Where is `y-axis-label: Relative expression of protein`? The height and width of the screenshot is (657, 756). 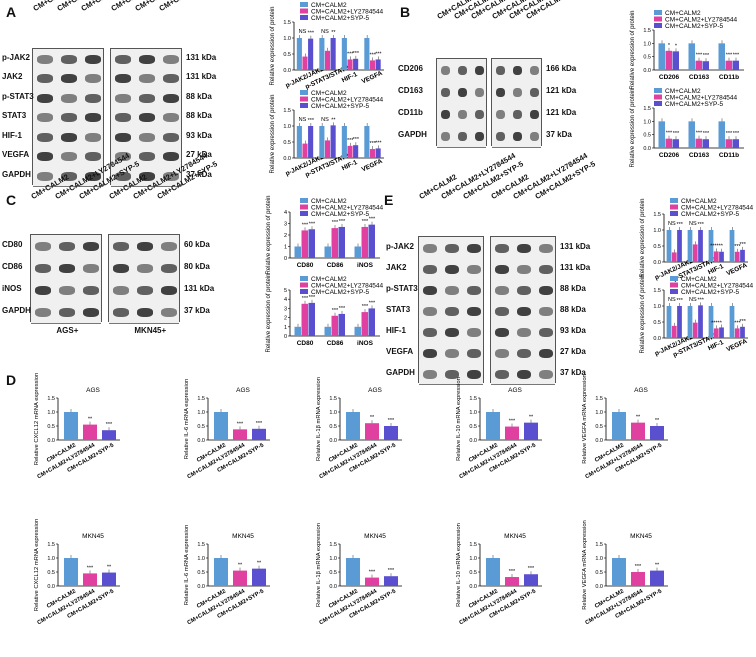 y-axis-label: Relative expression of protein is located at coordinates (269, 234).